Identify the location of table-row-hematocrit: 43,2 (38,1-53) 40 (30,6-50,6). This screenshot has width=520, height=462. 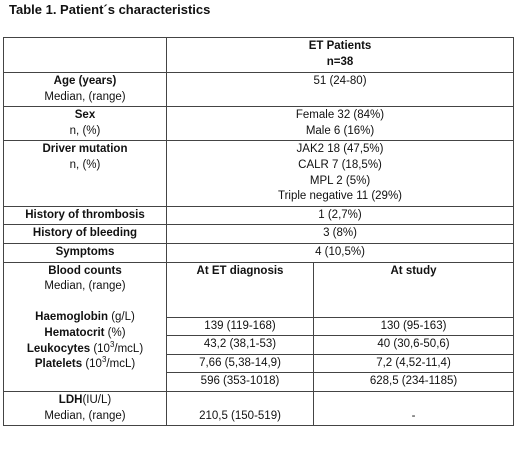
(259, 345).